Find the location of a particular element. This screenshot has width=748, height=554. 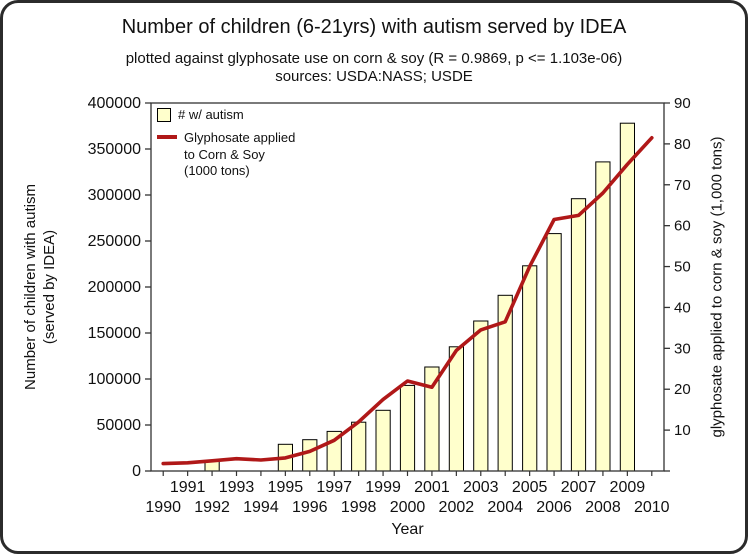

left-tick-label: 150000 is located at coordinates (114, 333).